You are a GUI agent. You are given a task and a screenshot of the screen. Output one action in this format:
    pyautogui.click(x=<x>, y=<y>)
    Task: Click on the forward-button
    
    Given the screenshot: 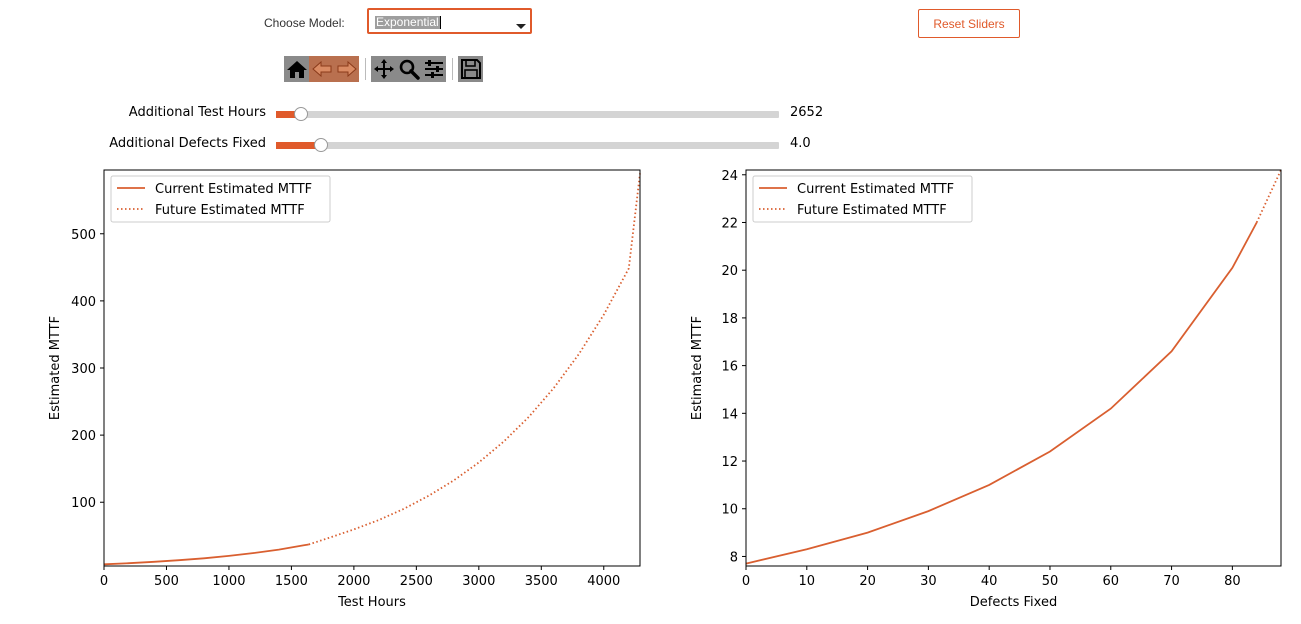 What is the action you would take?
    pyautogui.click(x=346, y=69)
    